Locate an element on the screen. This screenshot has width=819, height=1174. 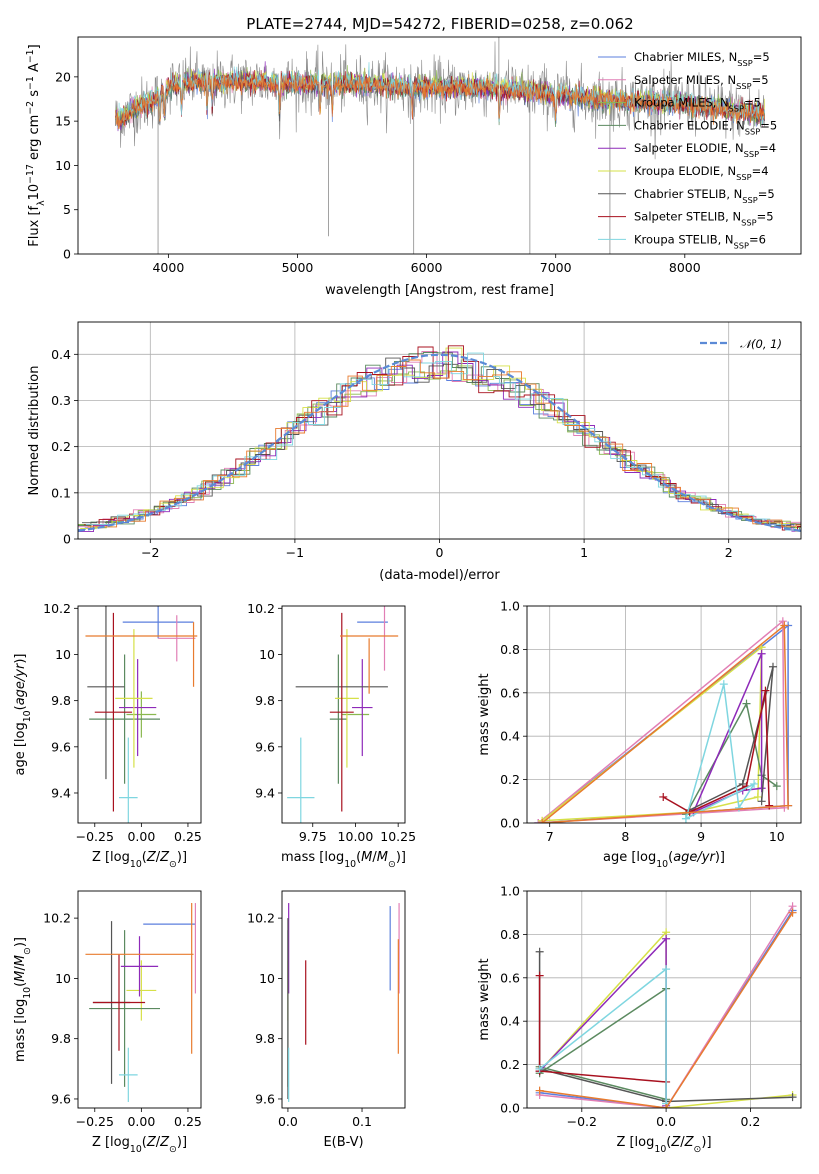
x-tick-label: 0 is located at coordinates (440, 552).